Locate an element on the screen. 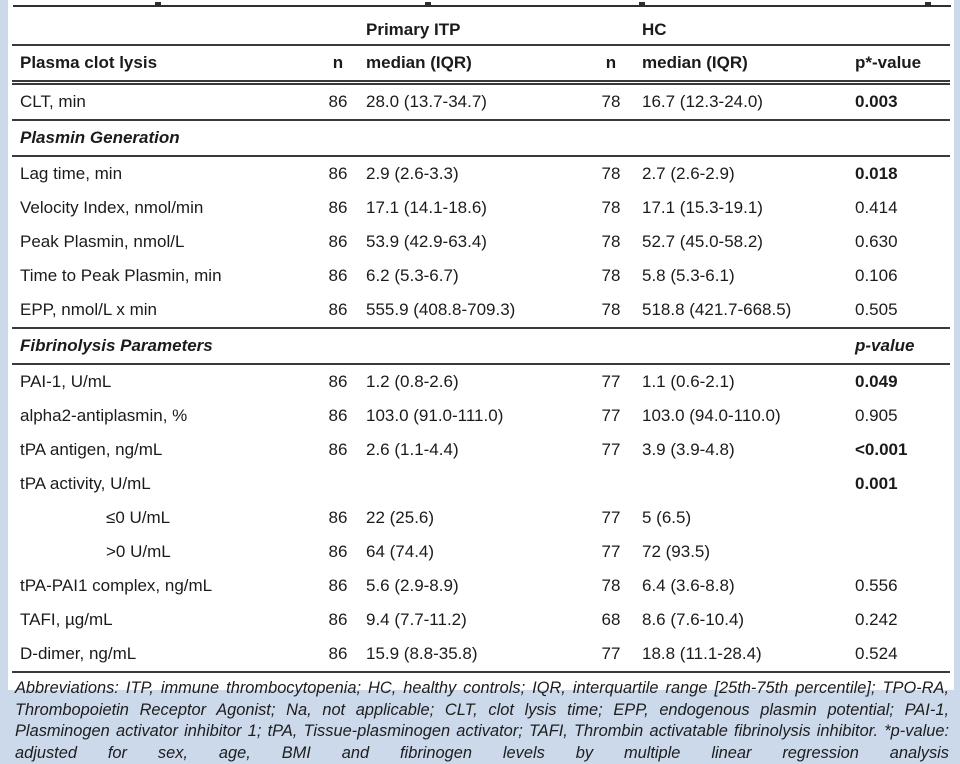 Image resolution: width=960 pixels, height=764 pixels. cell-median-itp: 2.6 (1.1-4.4) is located at coordinates (412, 449).